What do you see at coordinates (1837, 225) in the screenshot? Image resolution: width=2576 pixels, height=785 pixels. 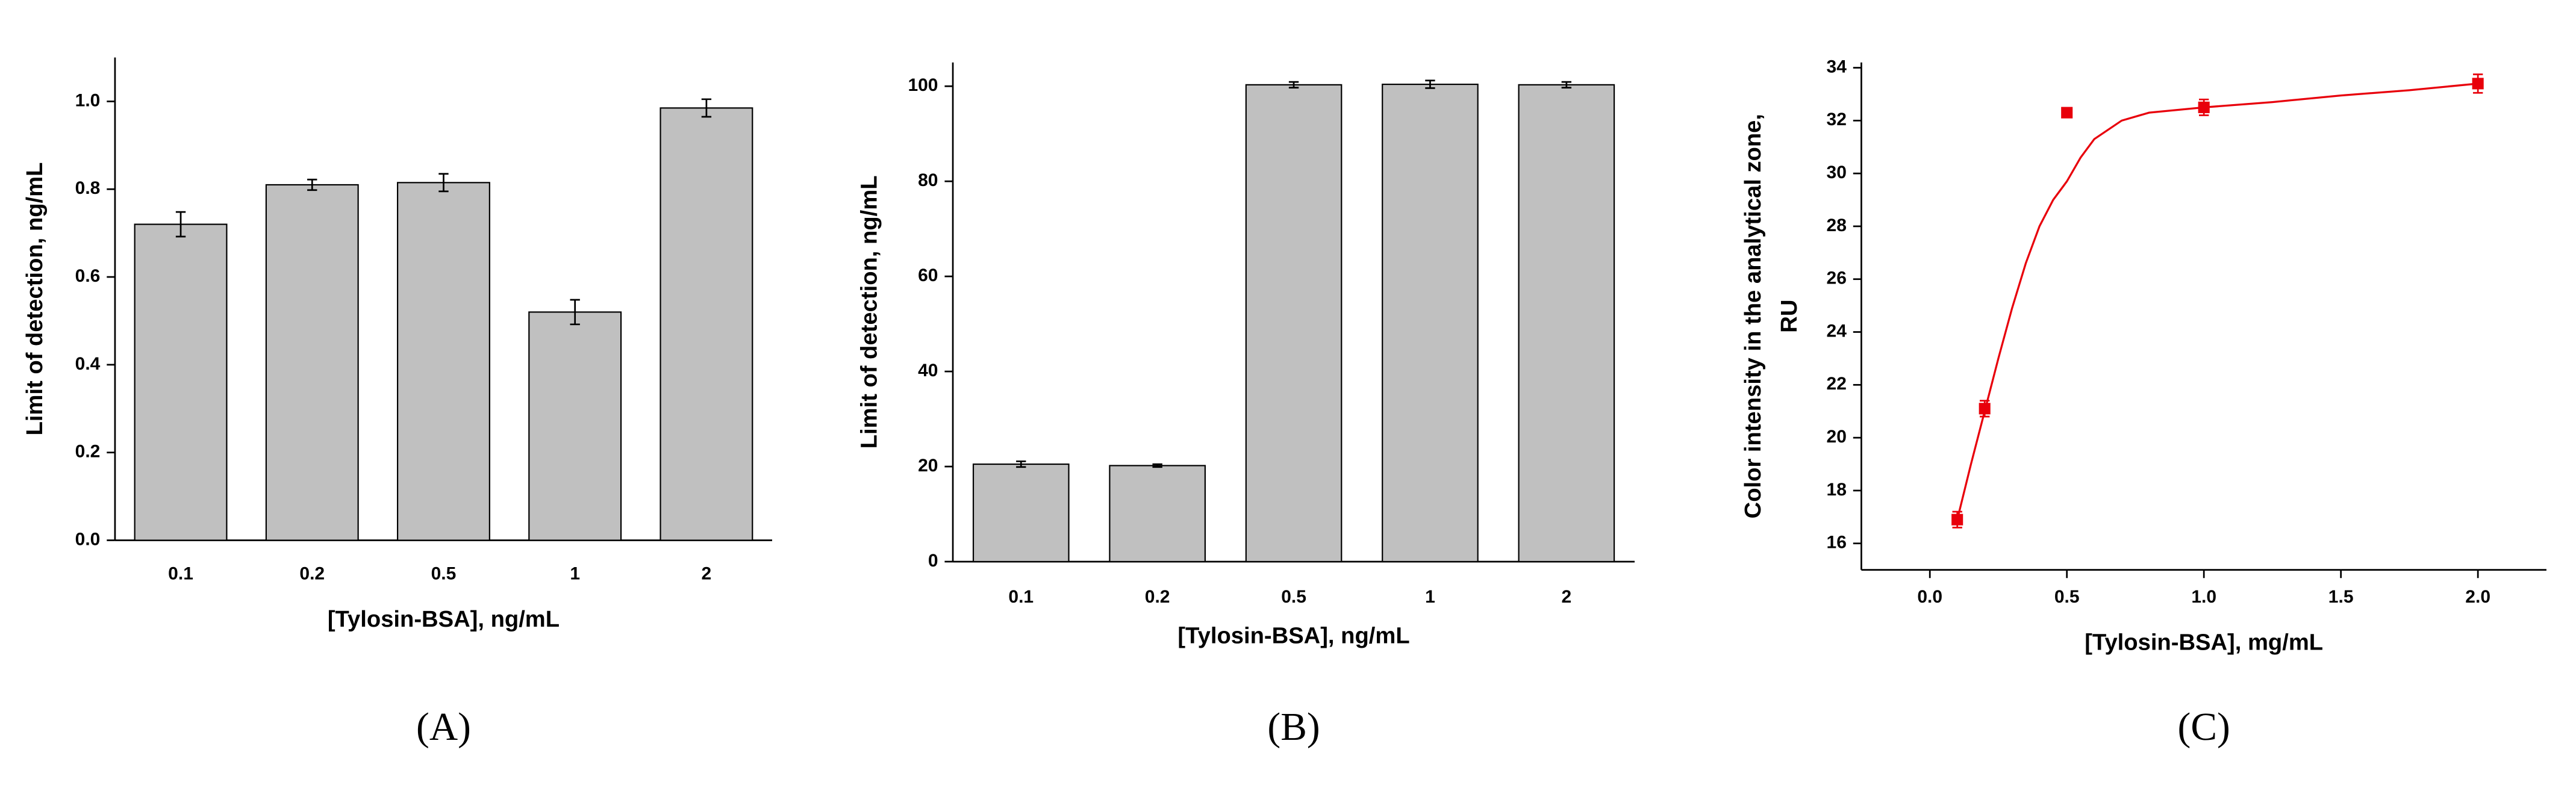 I see `y-tick-label: 28` at bounding box center [1837, 225].